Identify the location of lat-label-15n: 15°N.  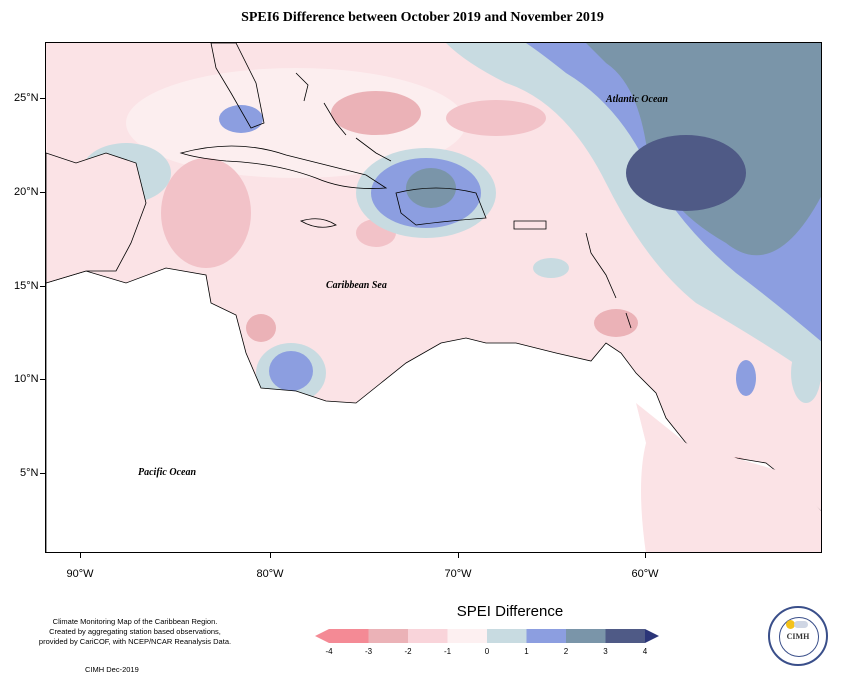
(26, 286).